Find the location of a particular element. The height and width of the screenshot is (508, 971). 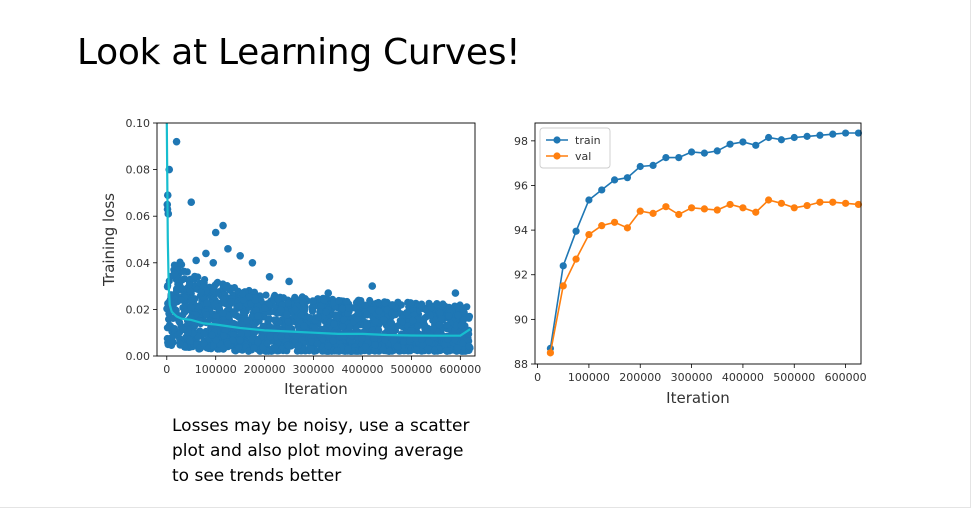

moving-average-line is located at coordinates (318, 230).